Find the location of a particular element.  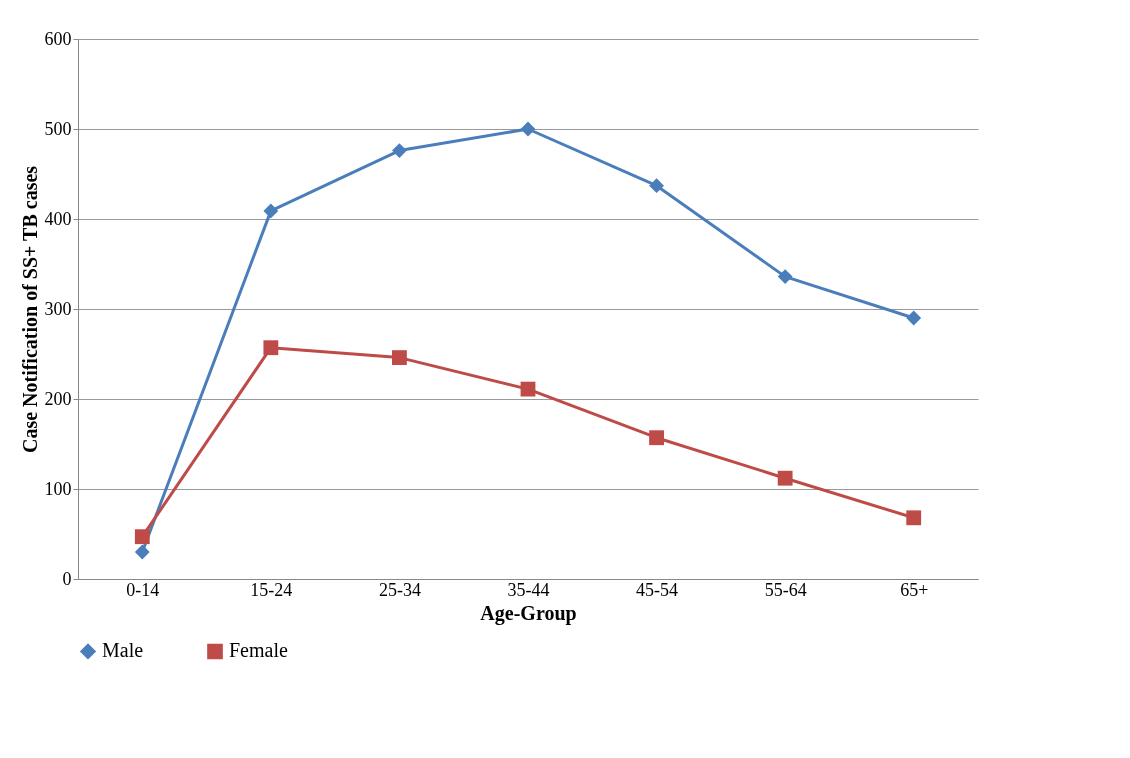

y-tick-label: 600 is located at coordinates (58, 38).